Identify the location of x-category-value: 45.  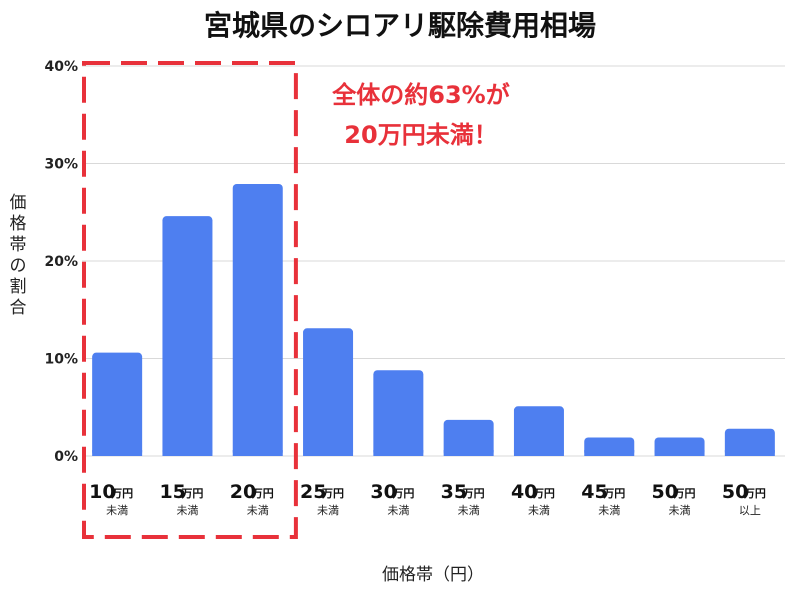
(594, 492).